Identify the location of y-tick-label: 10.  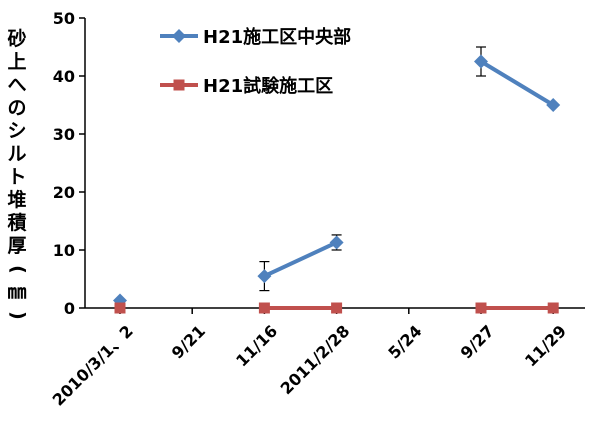
(64, 250).